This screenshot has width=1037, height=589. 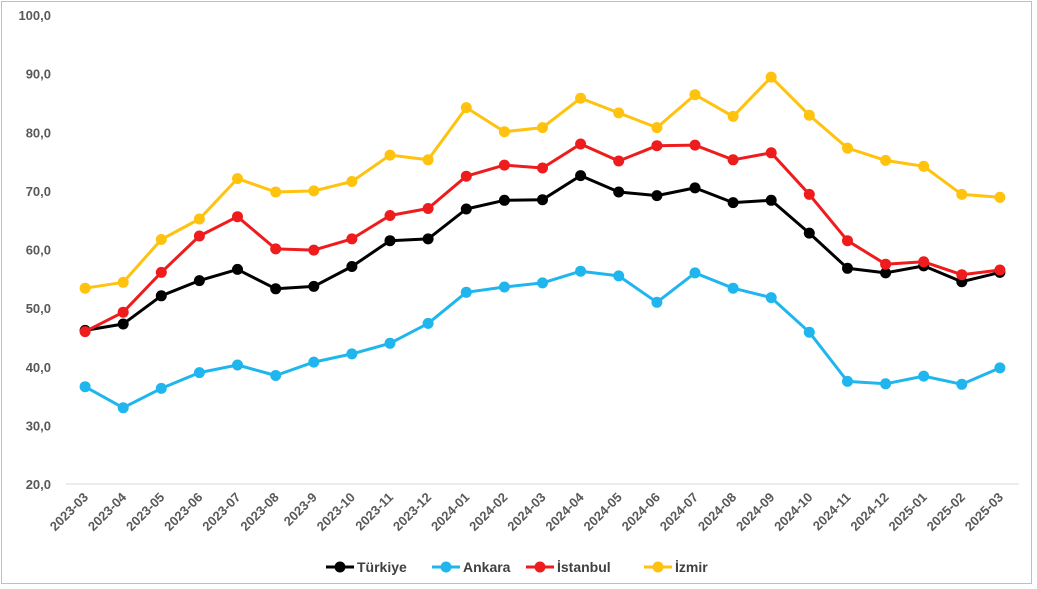 I want to click on y-tick-label: 100,0, so click(x=34, y=15).